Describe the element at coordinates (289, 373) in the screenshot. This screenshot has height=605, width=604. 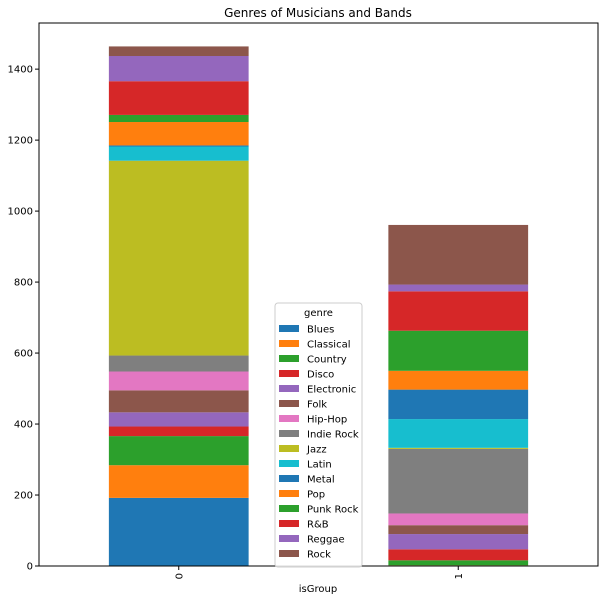
I see `legend-swatch-disco` at that location.